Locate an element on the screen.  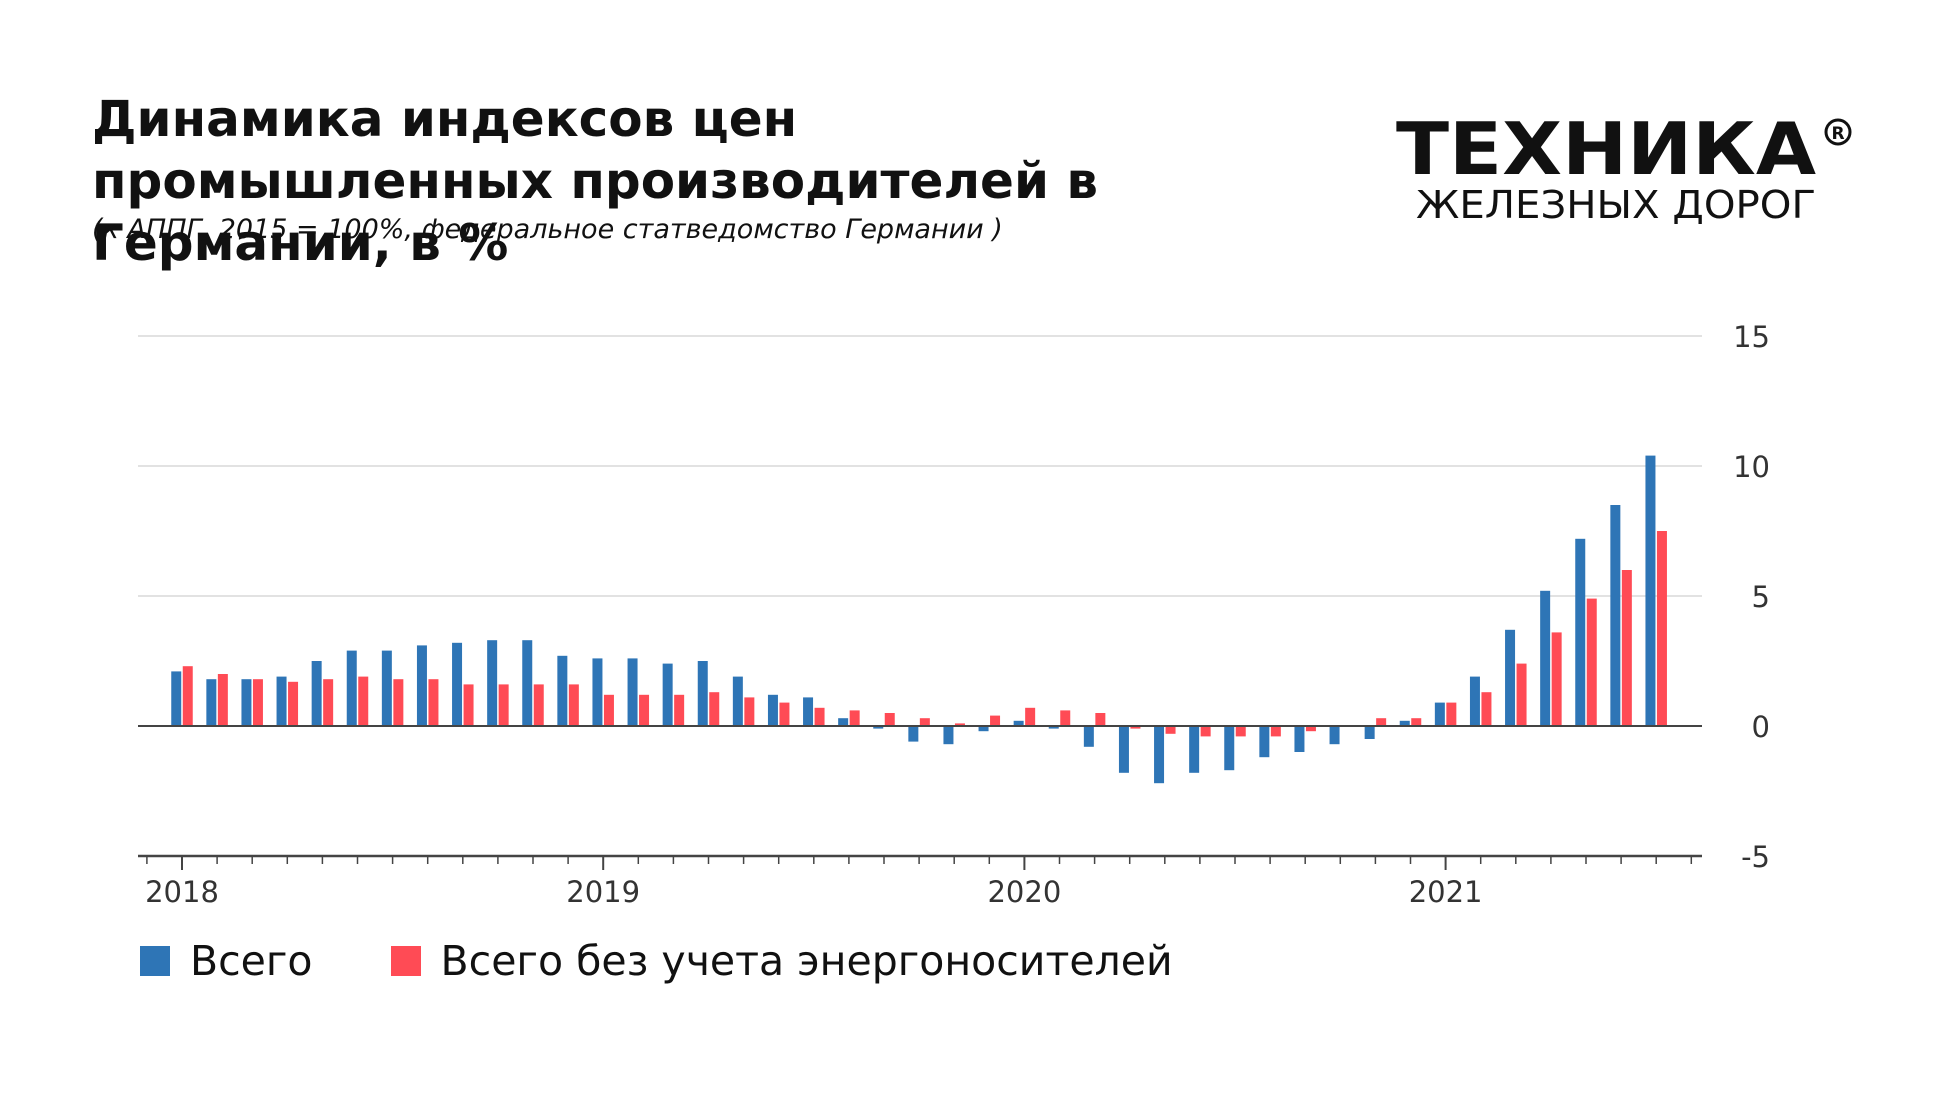
legend-swatch-excl-energy is located at coordinates (405, 961).